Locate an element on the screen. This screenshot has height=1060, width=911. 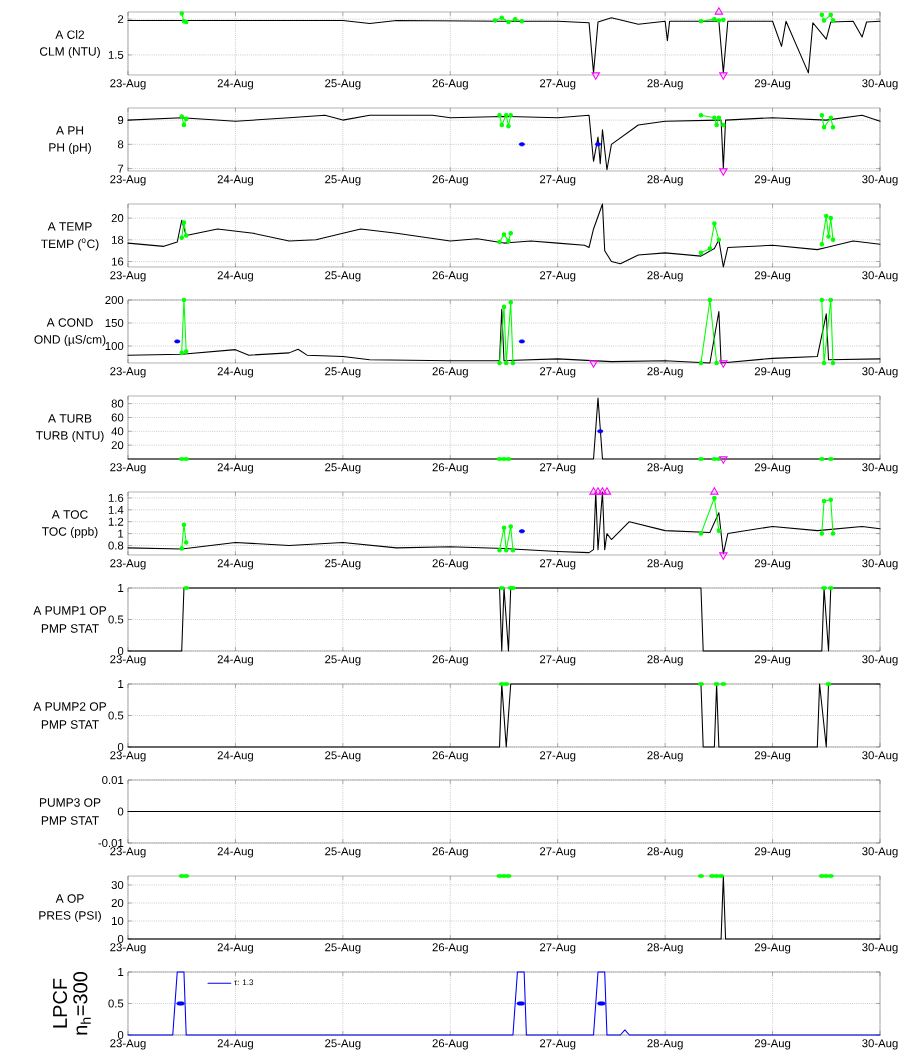
y-tick-label: 8 is located at coordinates (120, 144).